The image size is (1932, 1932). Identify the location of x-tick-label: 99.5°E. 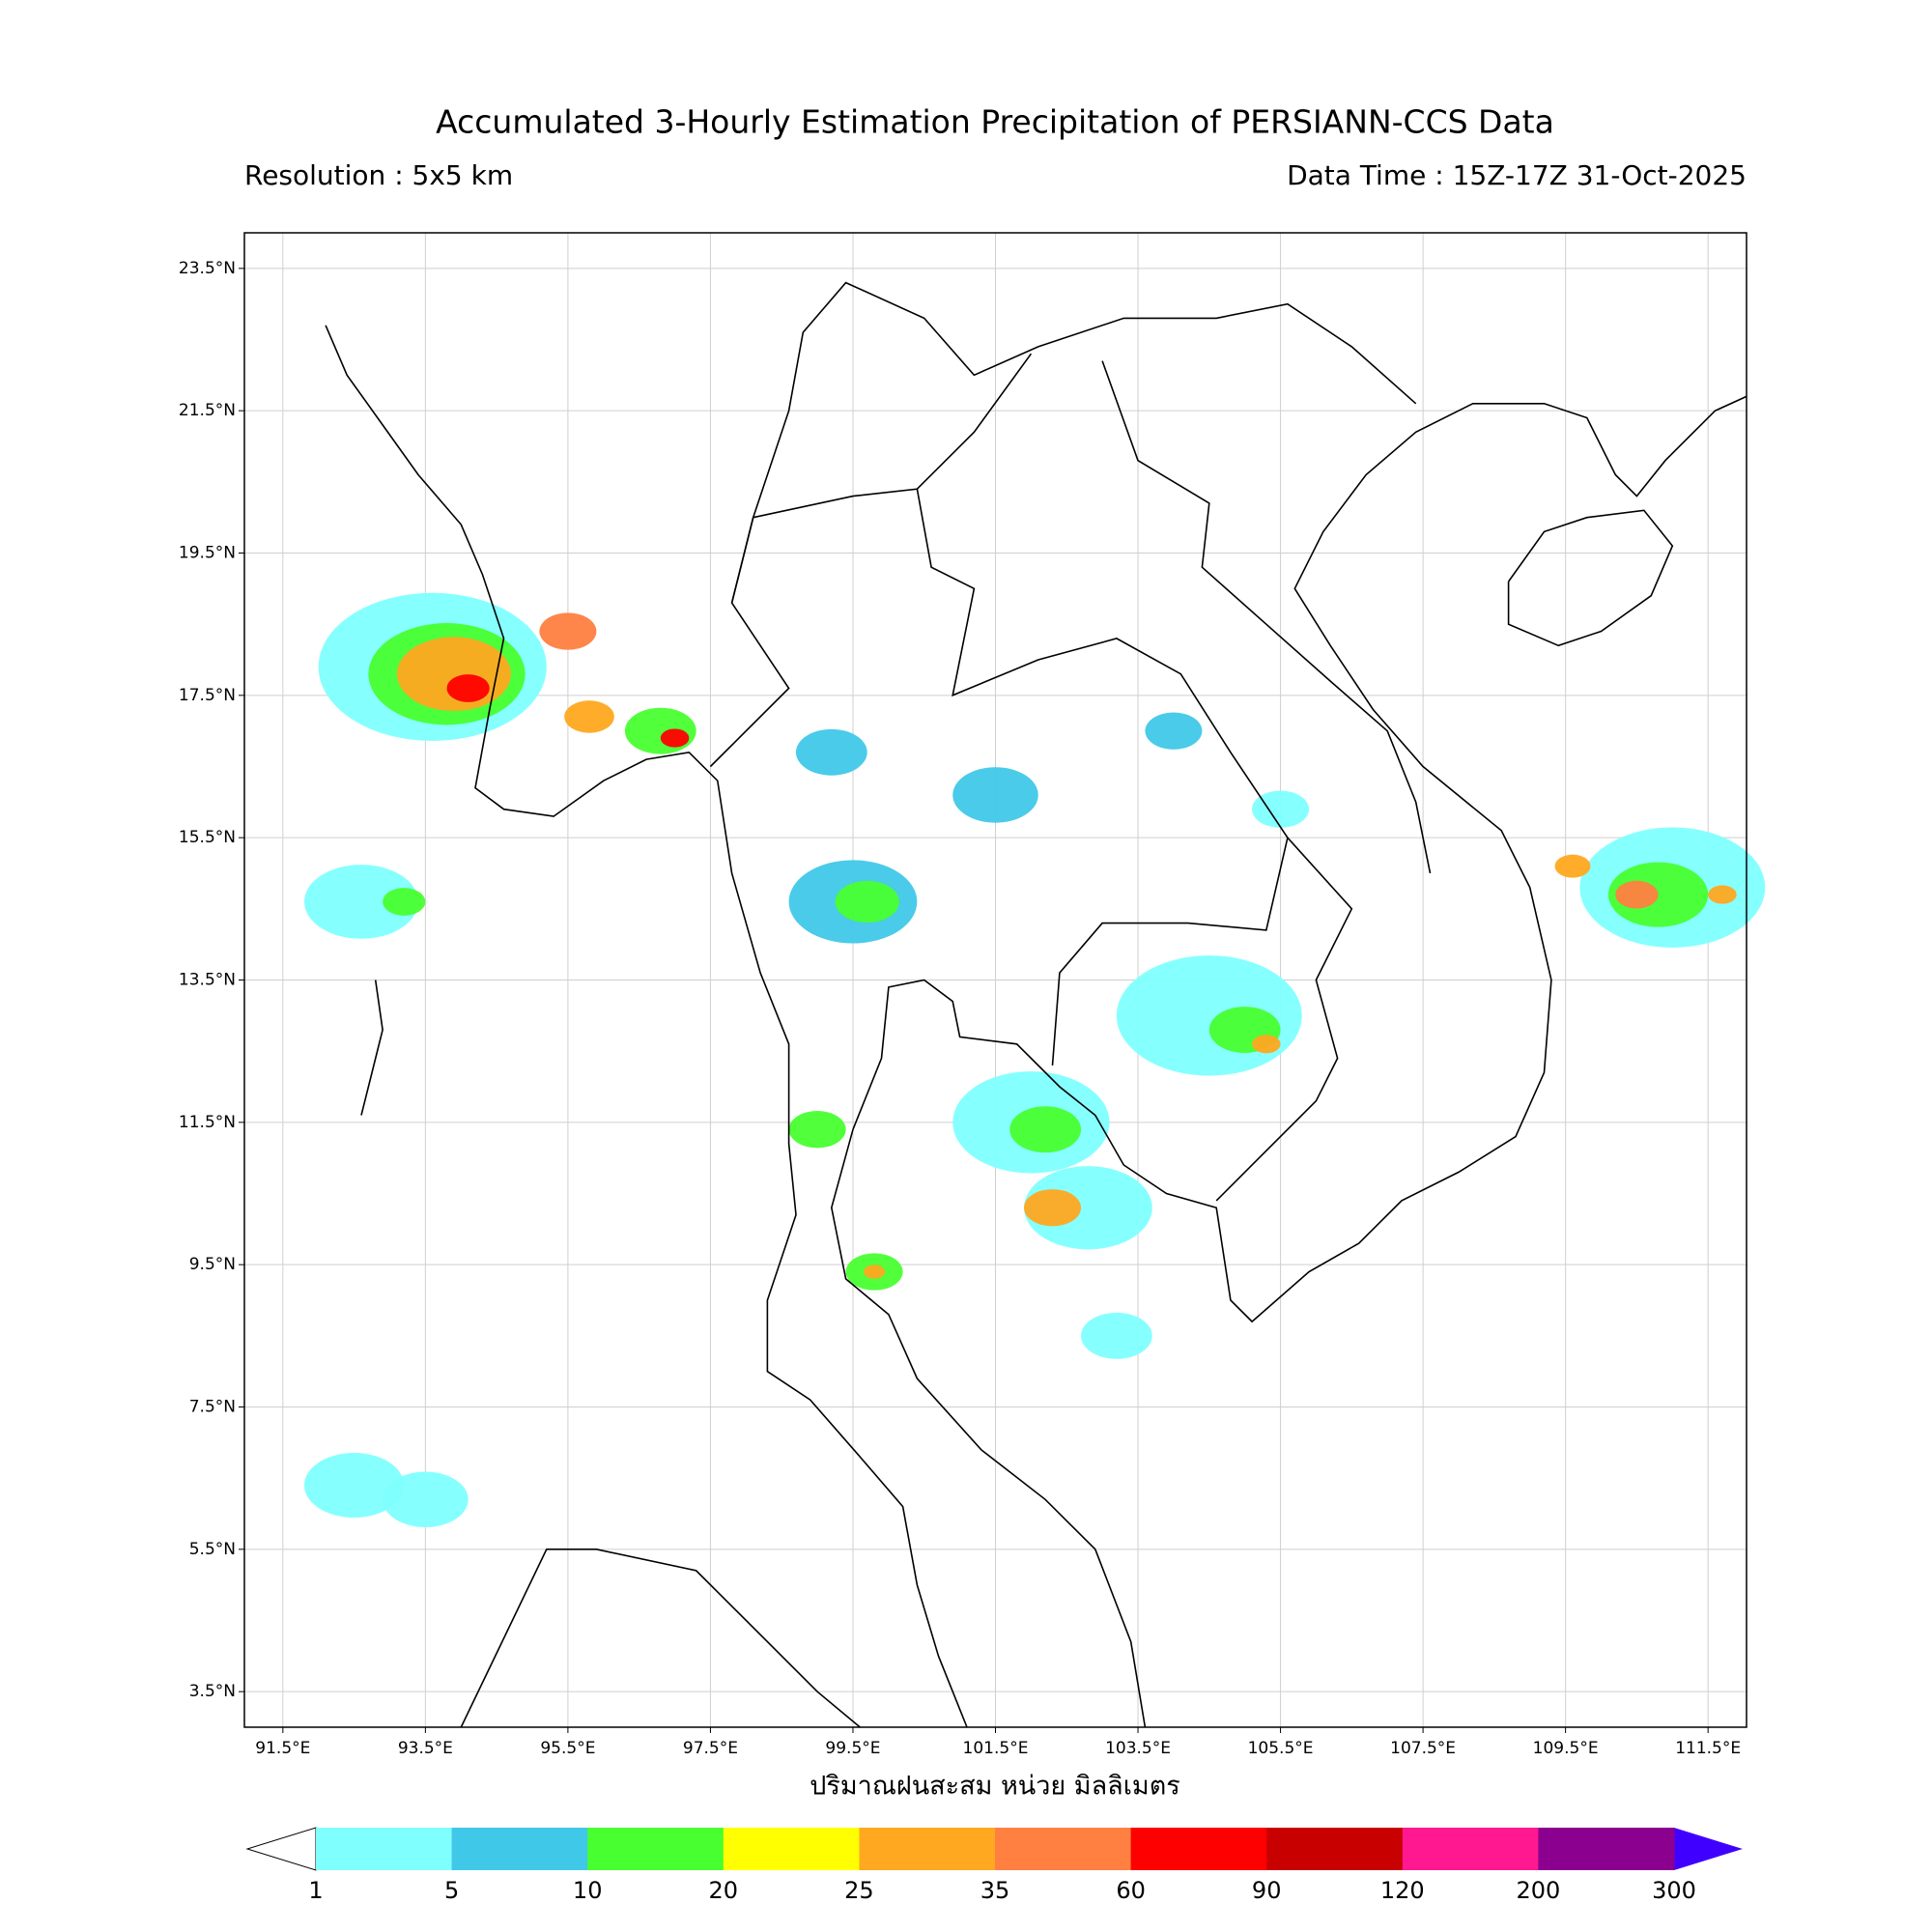
(852, 1748).